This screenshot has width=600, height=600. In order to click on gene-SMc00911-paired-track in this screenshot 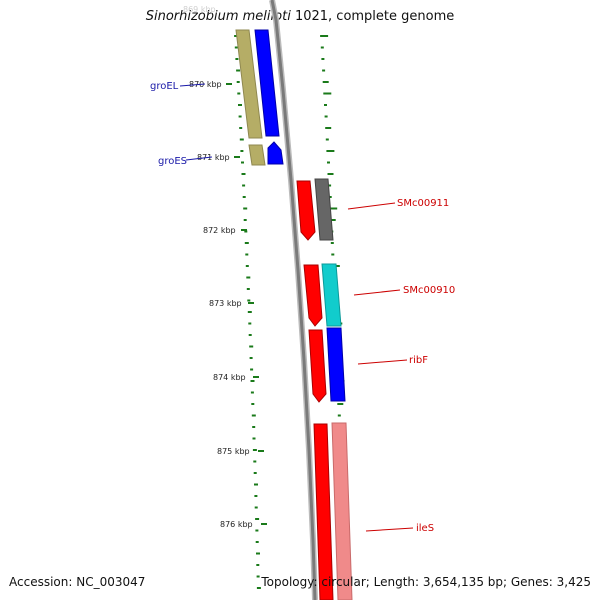, I will do `click(324, 209)`.